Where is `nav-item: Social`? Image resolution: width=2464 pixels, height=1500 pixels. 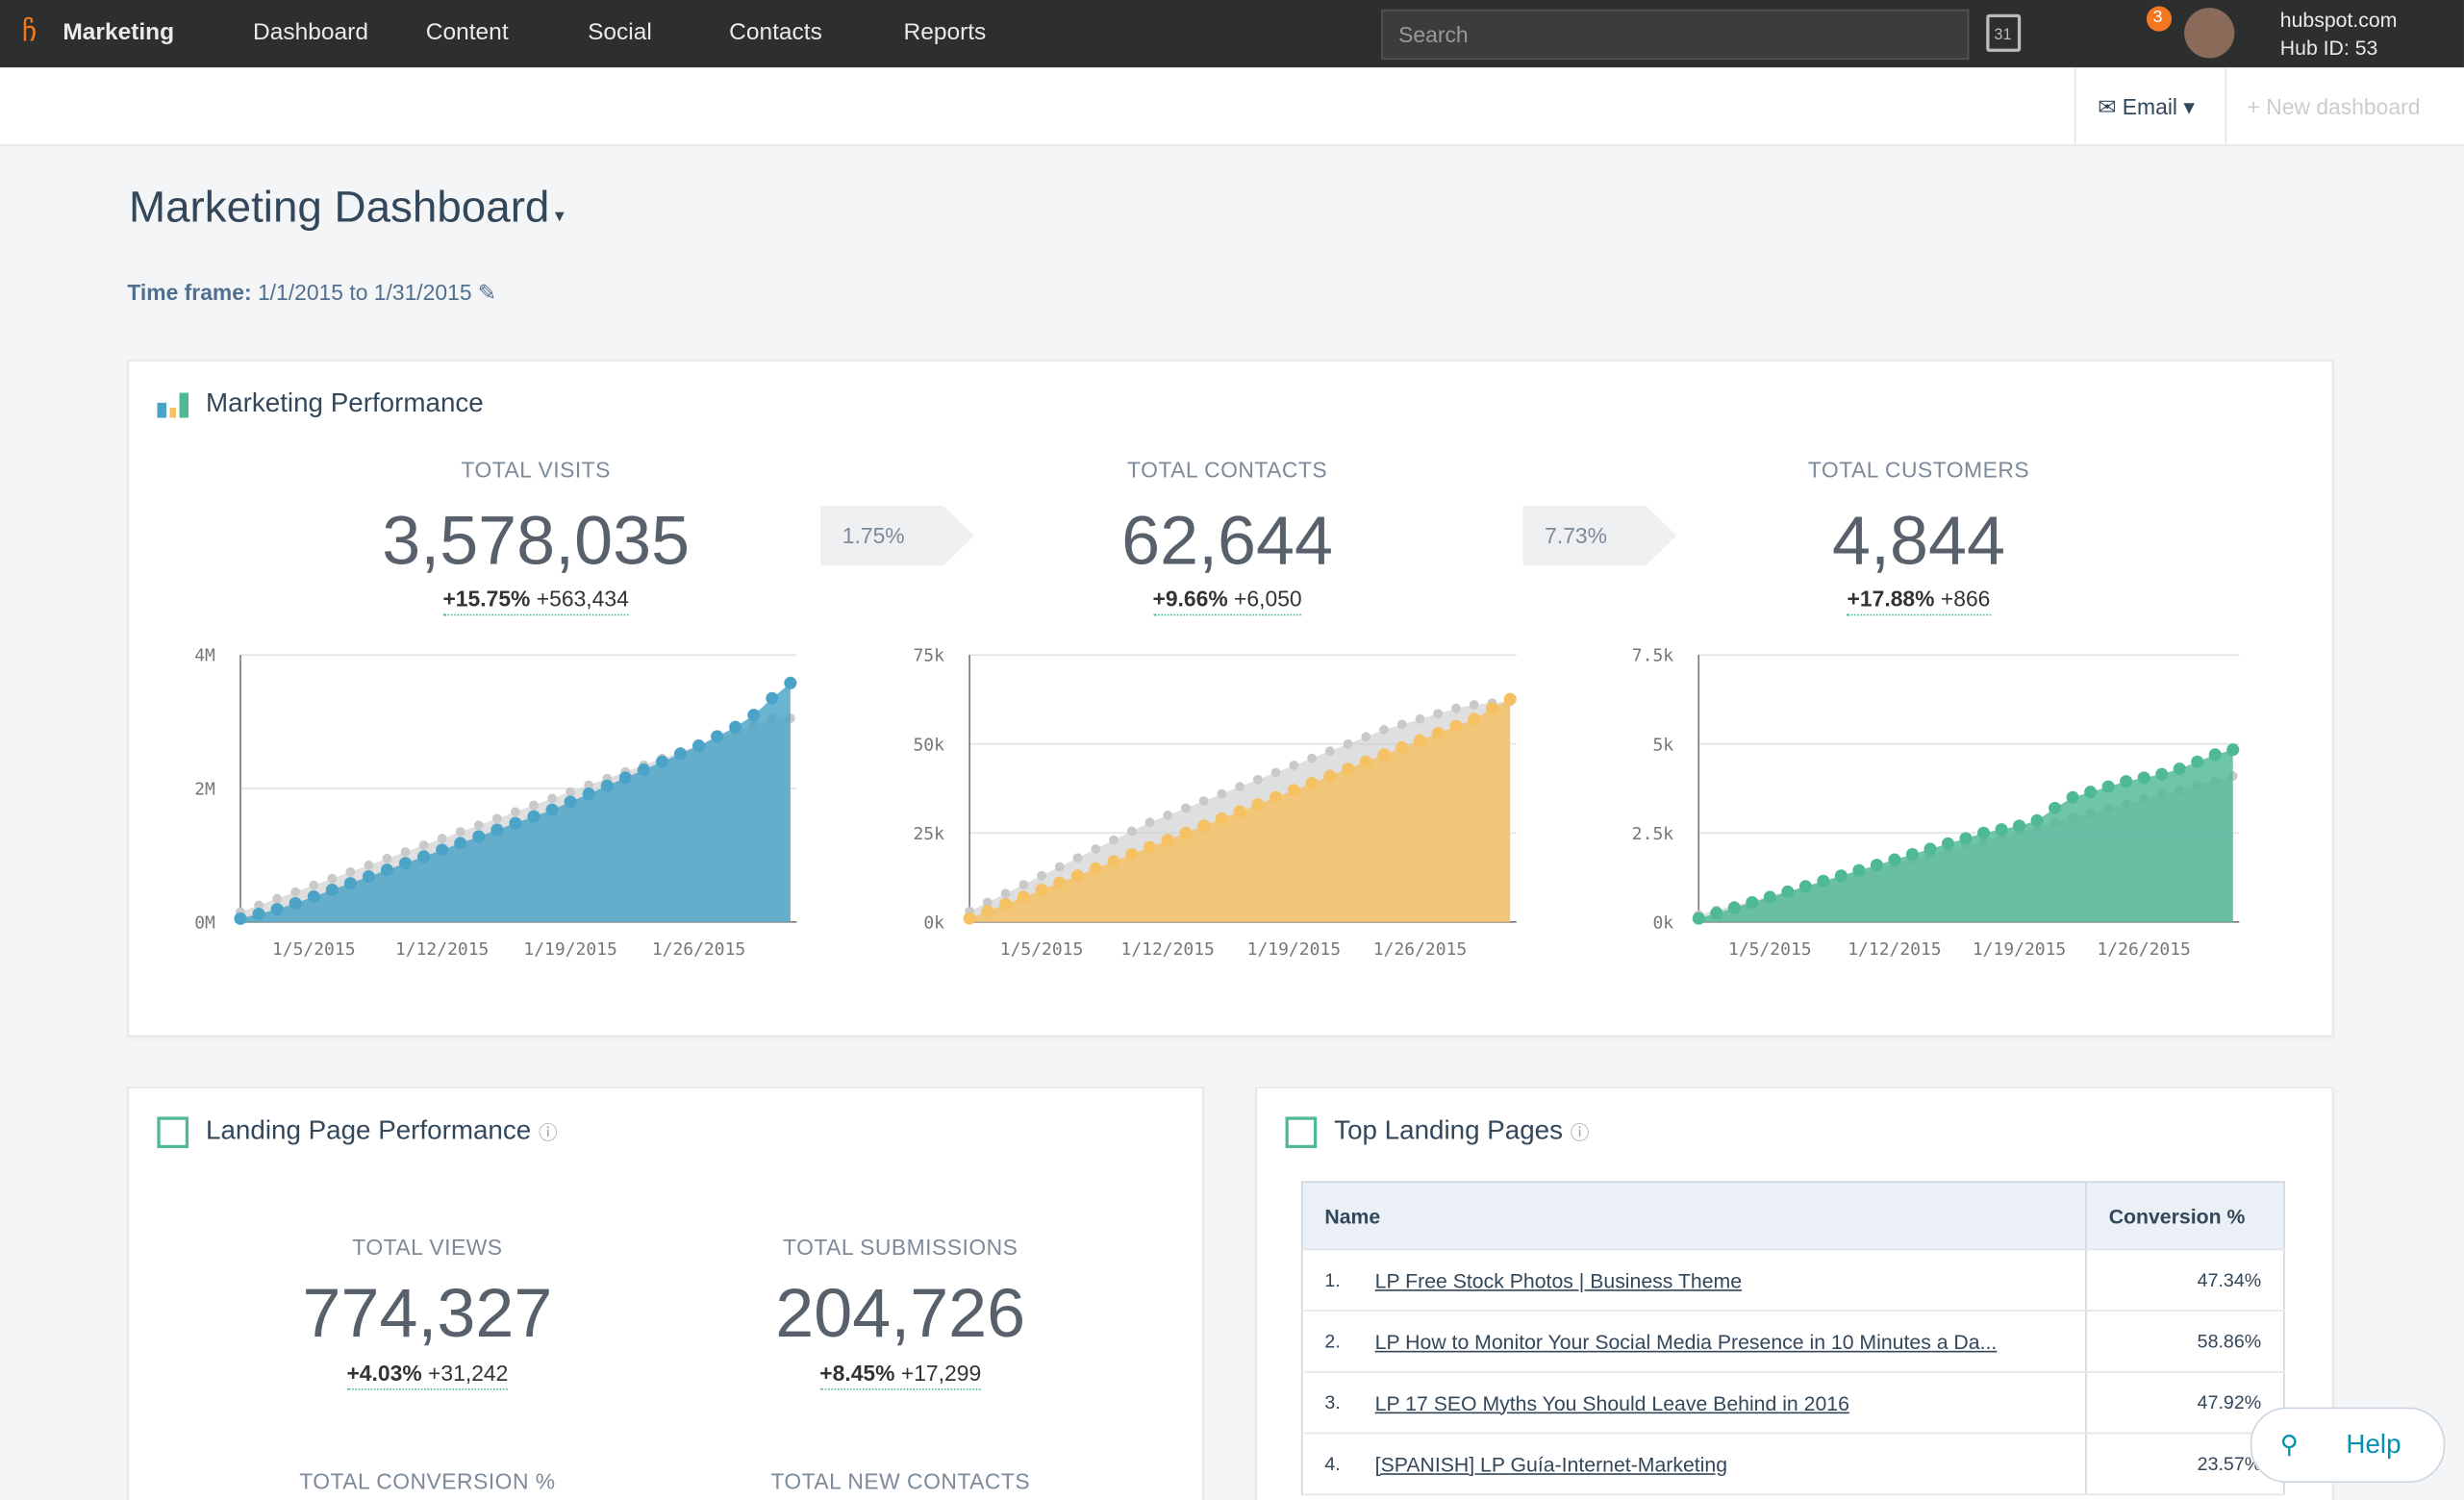 nav-item: Social is located at coordinates (620, 32).